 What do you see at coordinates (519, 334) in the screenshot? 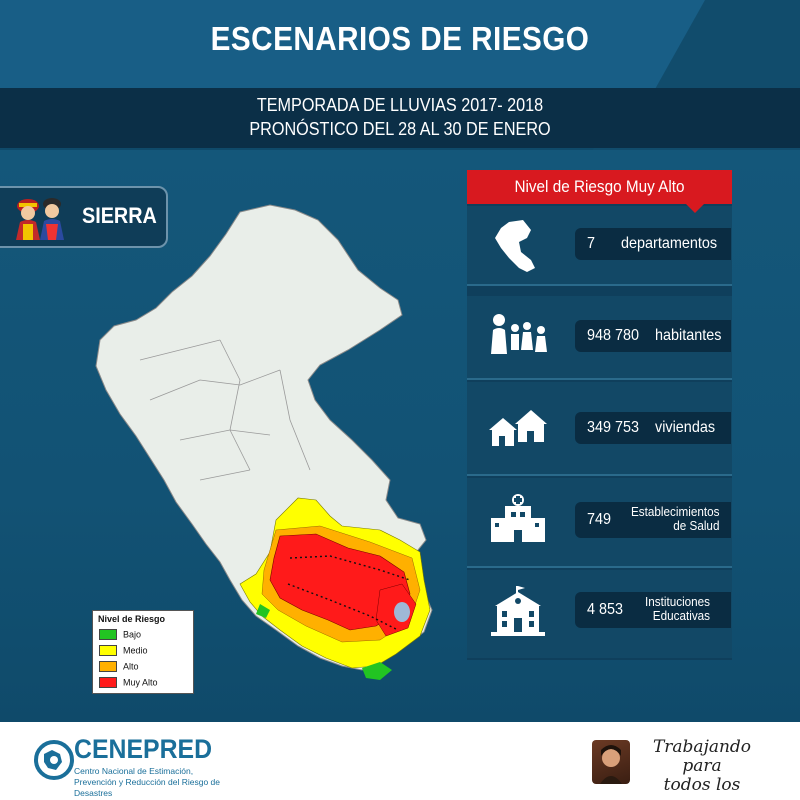
I see `people-icon` at bounding box center [519, 334].